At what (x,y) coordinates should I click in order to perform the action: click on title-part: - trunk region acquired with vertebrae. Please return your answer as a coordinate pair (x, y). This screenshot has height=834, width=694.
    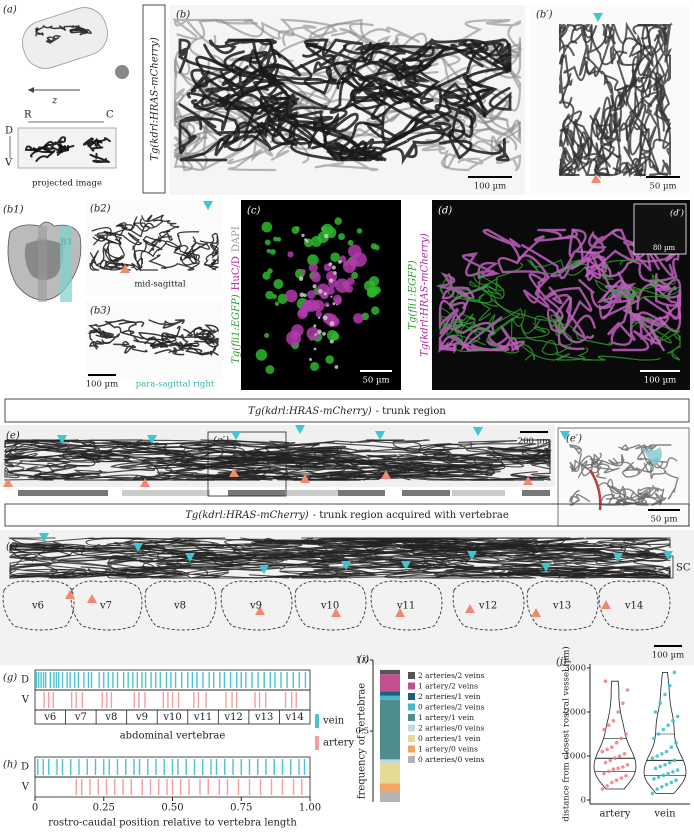
    Looking at the image, I should click on (411, 515).